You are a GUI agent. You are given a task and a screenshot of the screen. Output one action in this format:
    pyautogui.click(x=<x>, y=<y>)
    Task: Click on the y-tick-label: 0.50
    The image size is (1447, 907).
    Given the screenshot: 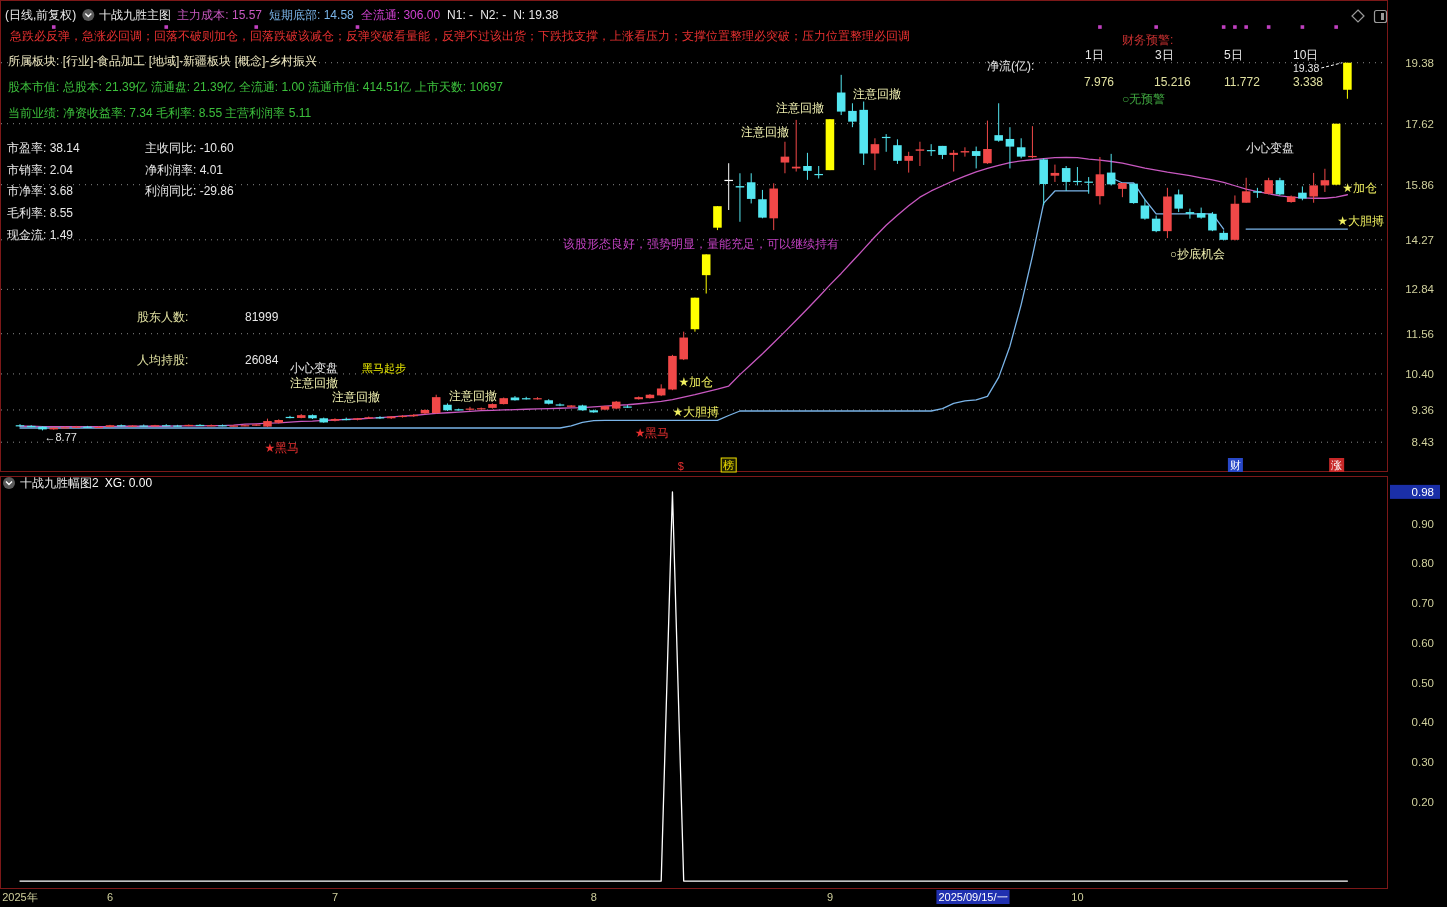 What is the action you would take?
    pyautogui.click(x=1422, y=682)
    